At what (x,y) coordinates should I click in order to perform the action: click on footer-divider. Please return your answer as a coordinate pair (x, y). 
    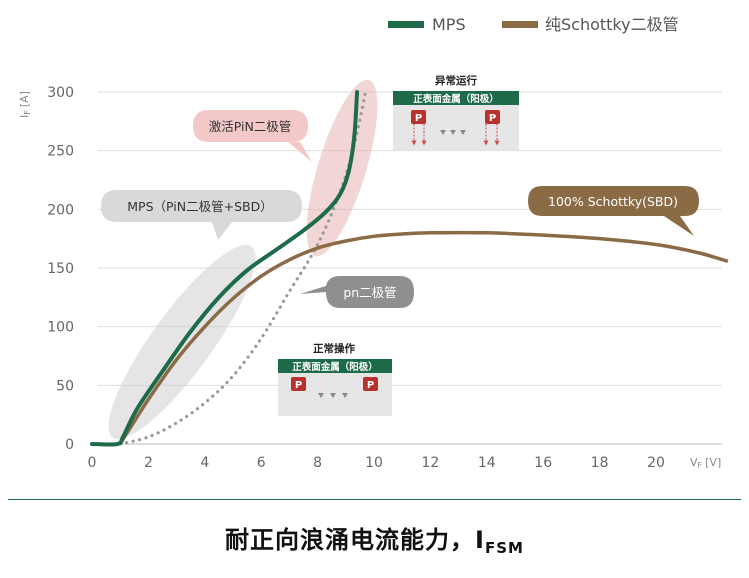
    Looking at the image, I should click on (374, 499).